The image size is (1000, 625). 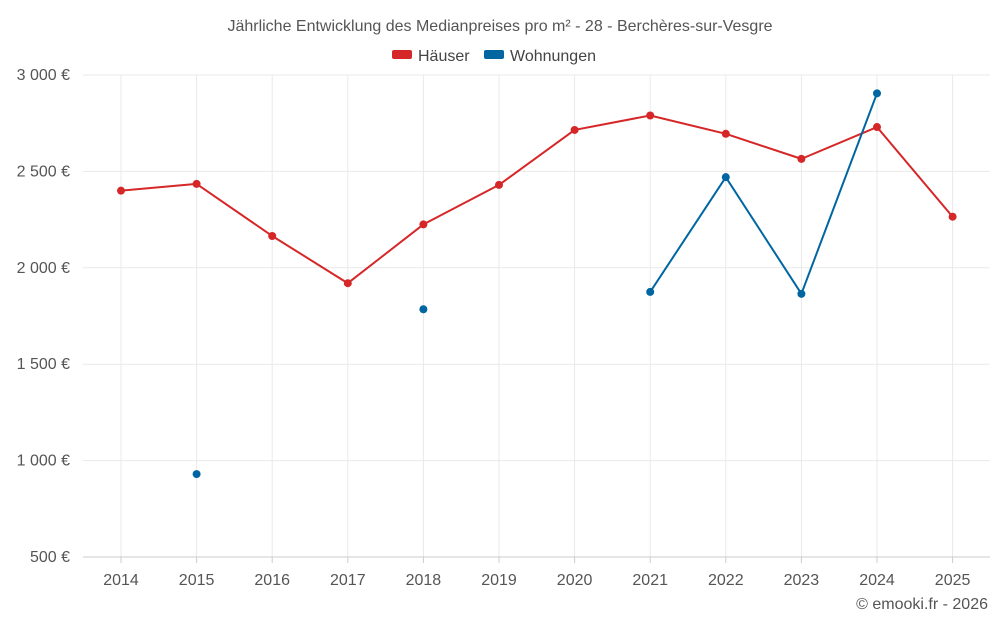 I want to click on legend-item-wohnungen: Wohnungen, so click(x=540, y=56).